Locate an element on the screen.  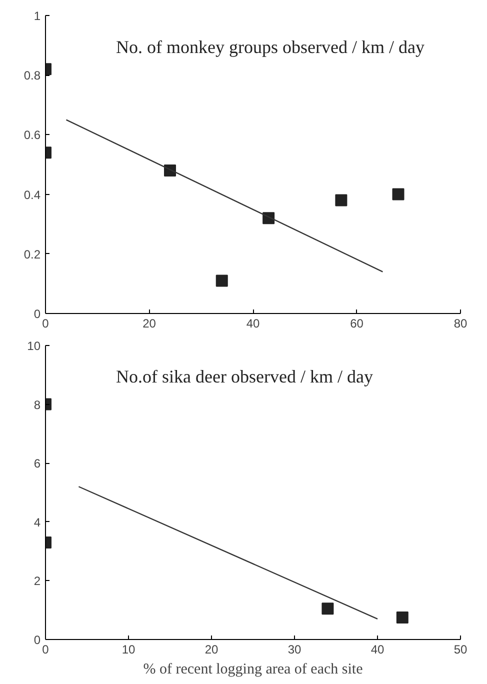
x-tick-label: 10 is located at coordinates (129, 649).